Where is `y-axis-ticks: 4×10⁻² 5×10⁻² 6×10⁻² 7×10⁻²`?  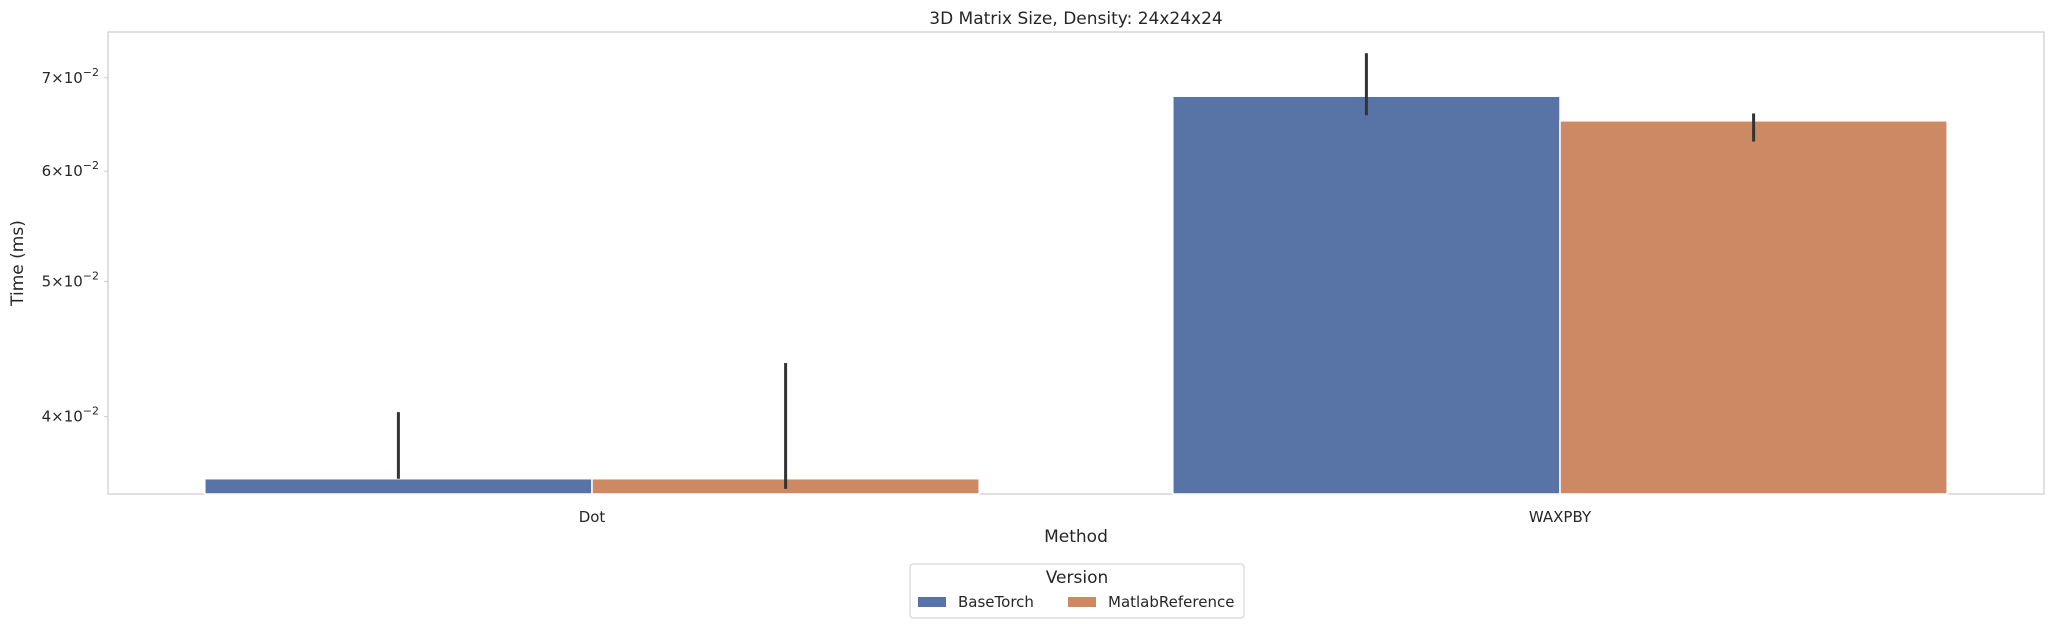
y-axis-ticks: 4×10⁻² 5×10⁻² 6×10⁻² 7×10⁻² is located at coordinates (75, 246).